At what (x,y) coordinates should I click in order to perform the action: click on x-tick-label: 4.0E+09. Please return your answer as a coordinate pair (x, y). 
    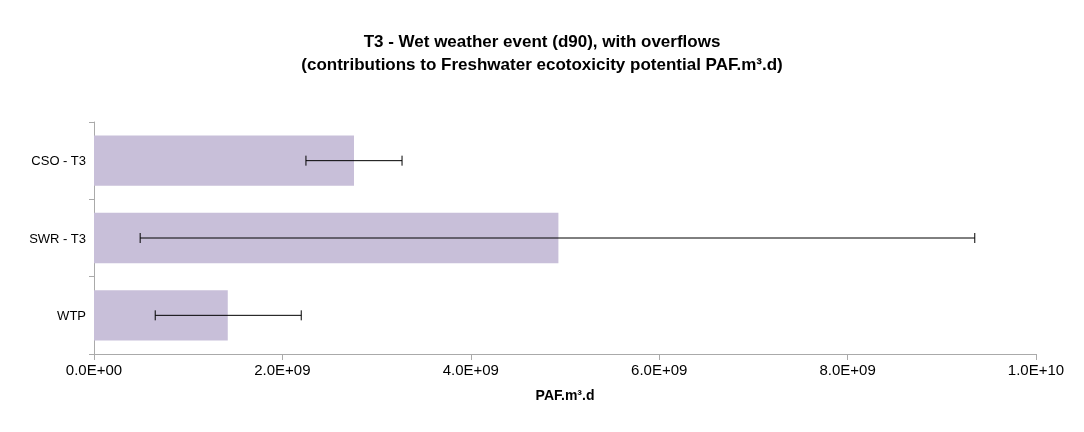
    Looking at the image, I should click on (470, 369).